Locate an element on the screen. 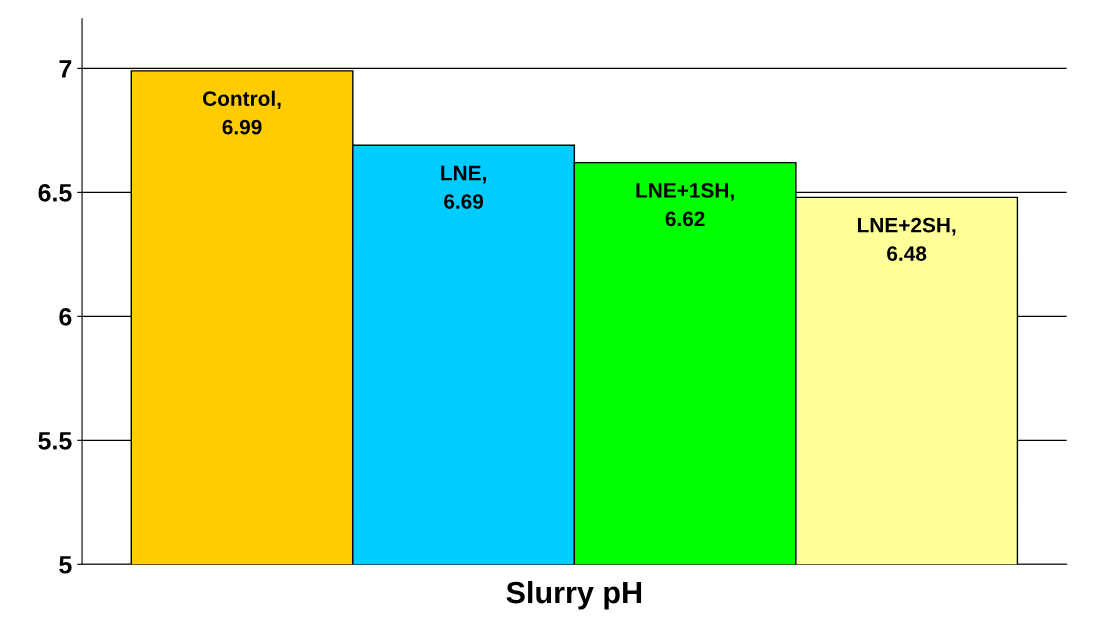 The image size is (1094, 627). y-tick-label: 6 is located at coordinates (65, 316).